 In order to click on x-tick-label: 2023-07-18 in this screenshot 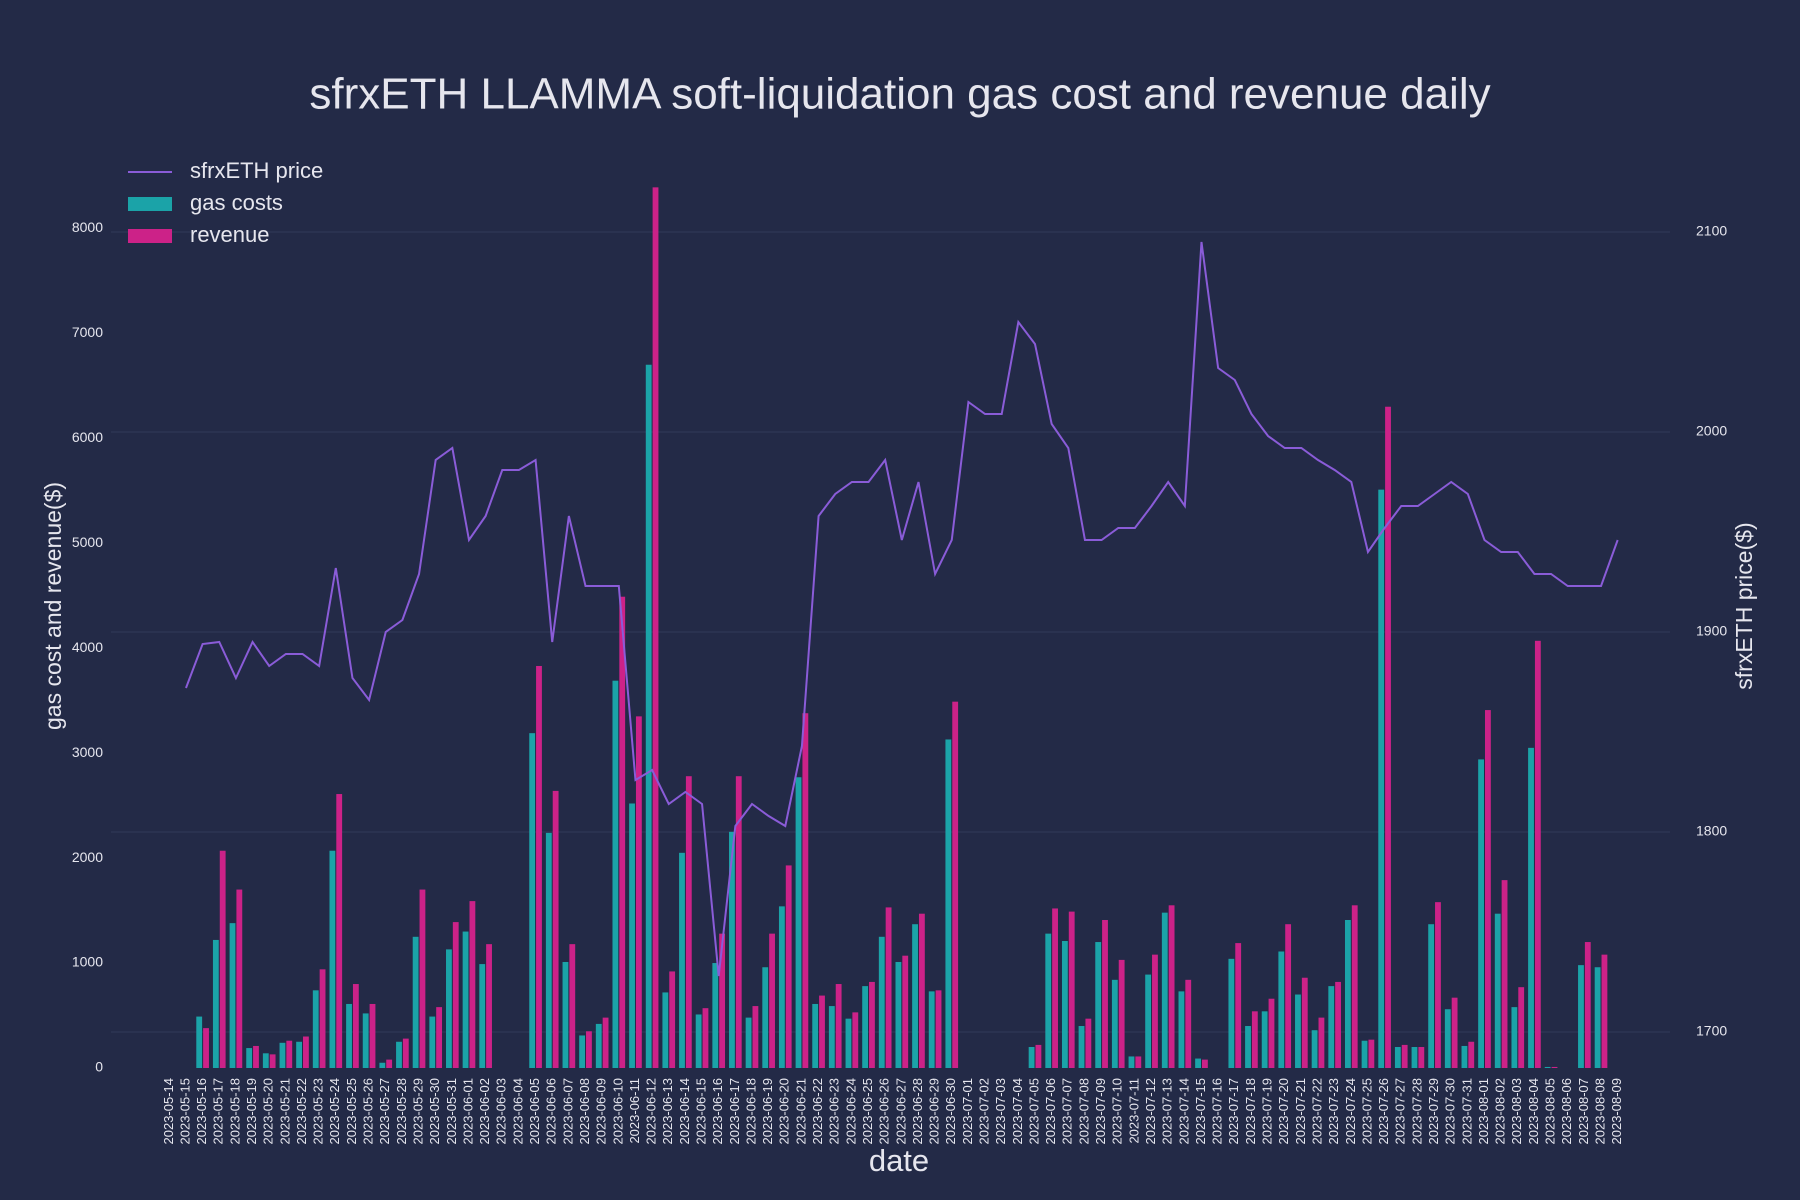, I will do `click(1250, 1111)`.